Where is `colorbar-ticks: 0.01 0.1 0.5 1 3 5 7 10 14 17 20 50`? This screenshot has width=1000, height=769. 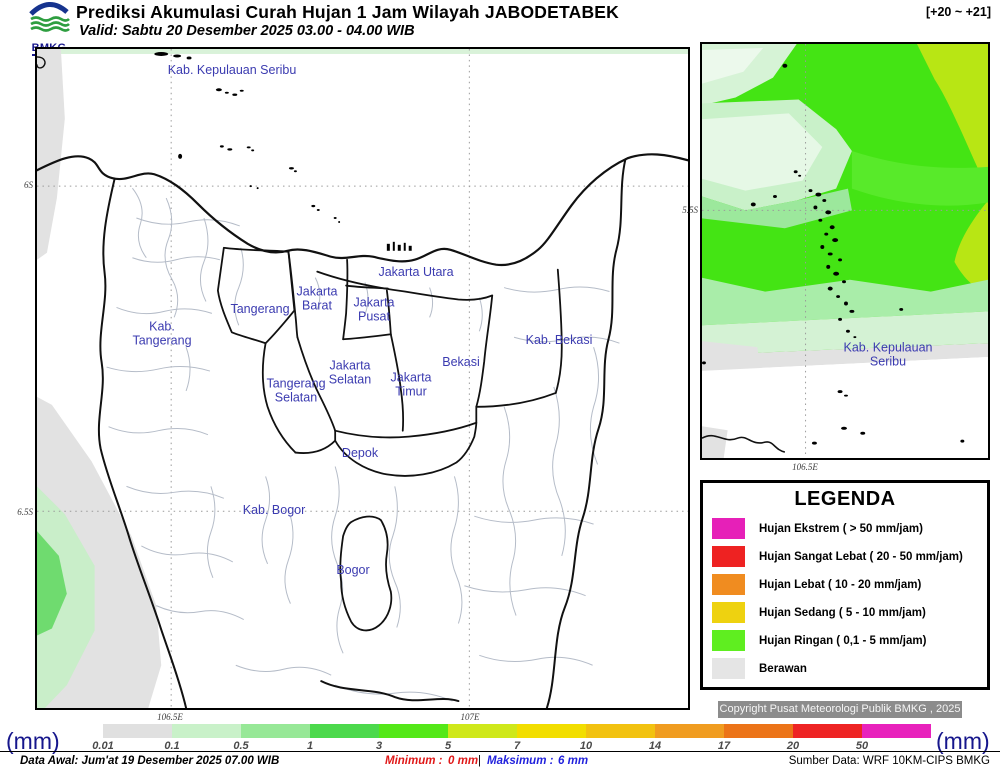 colorbar-ticks: 0.01 0.1 0.5 1 3 5 7 10 14 17 20 50 is located at coordinates (511, 746).